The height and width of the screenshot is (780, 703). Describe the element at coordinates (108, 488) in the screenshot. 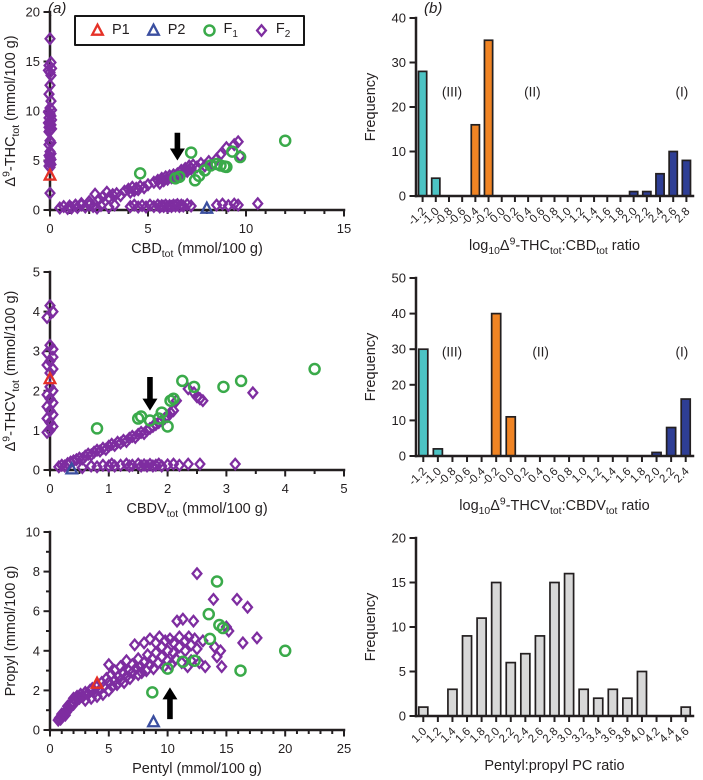

I see `svg-text: 1` at that location.